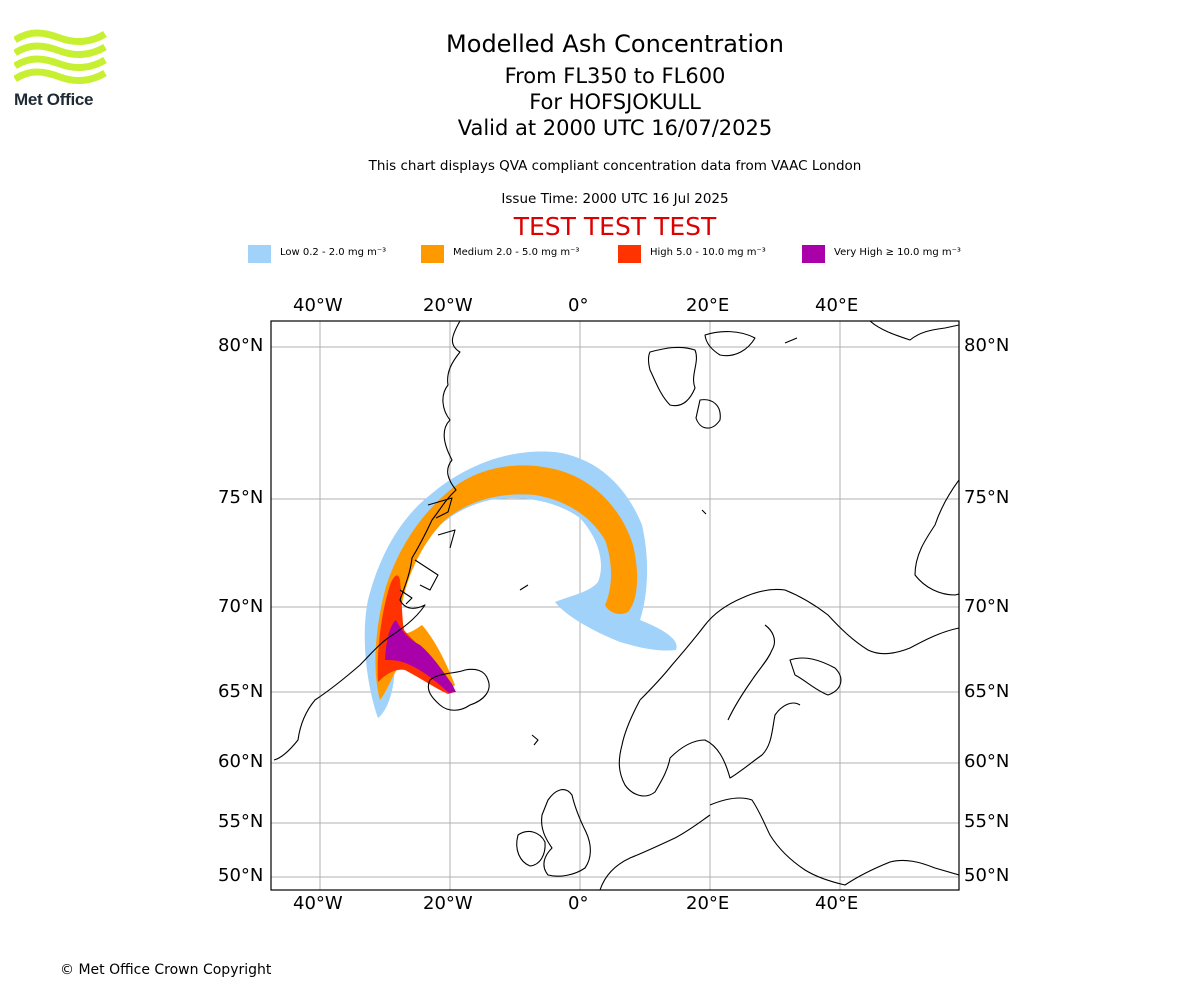 This screenshot has width=1200, height=1000. Describe the element at coordinates (704, 512) in the screenshot. I see `bear-island` at that location.